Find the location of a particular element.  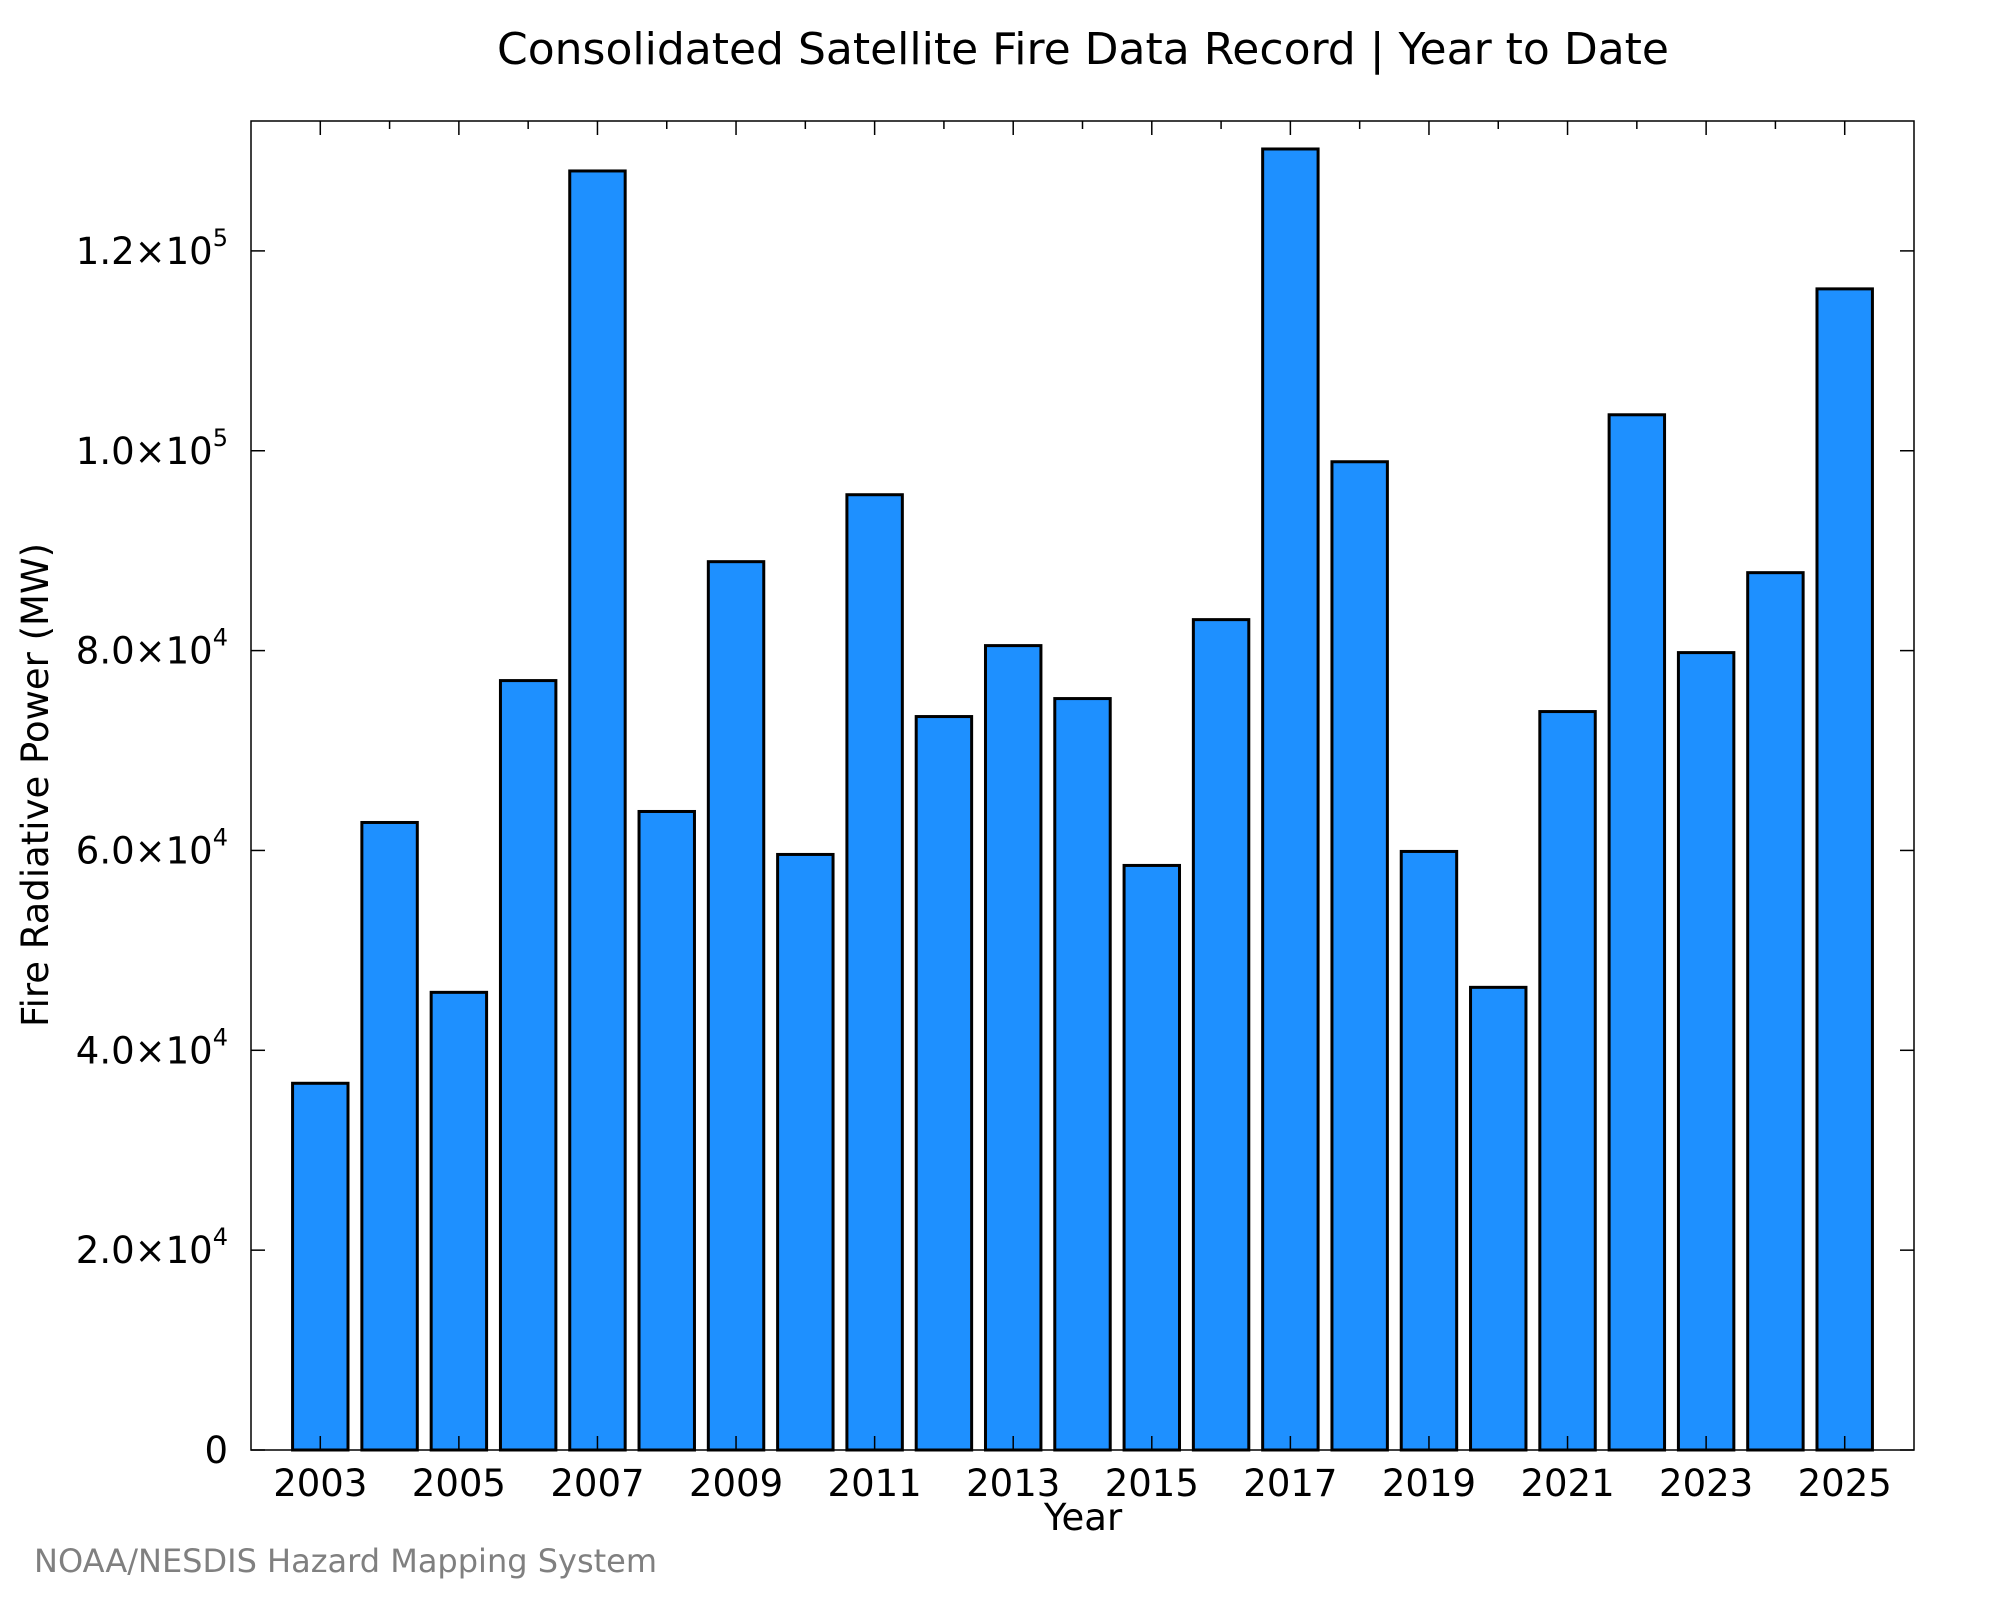

bar-2011 is located at coordinates (874, 972).